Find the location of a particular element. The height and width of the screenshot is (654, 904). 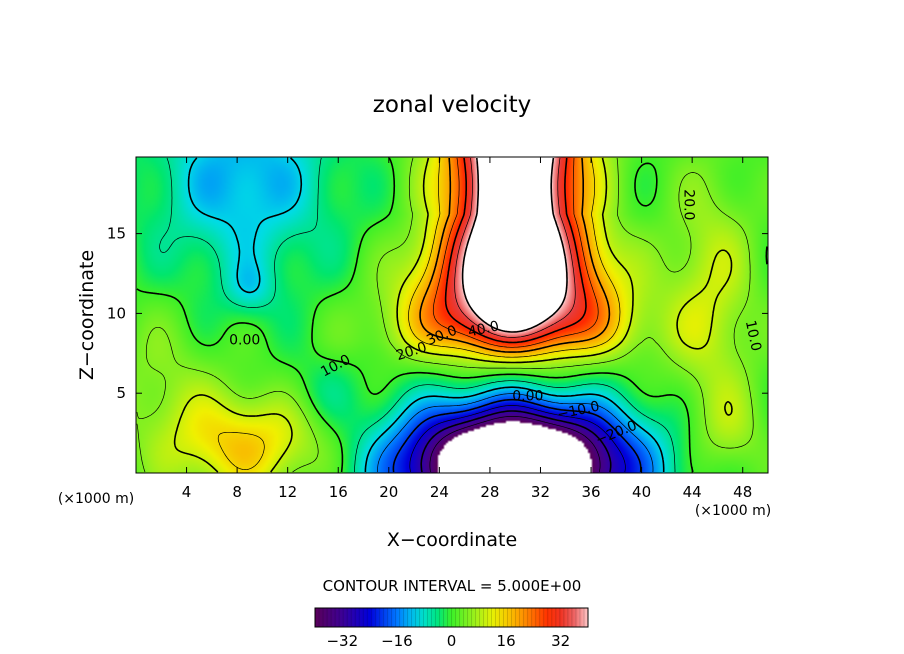

x-tick-label: 44 is located at coordinates (692, 492).